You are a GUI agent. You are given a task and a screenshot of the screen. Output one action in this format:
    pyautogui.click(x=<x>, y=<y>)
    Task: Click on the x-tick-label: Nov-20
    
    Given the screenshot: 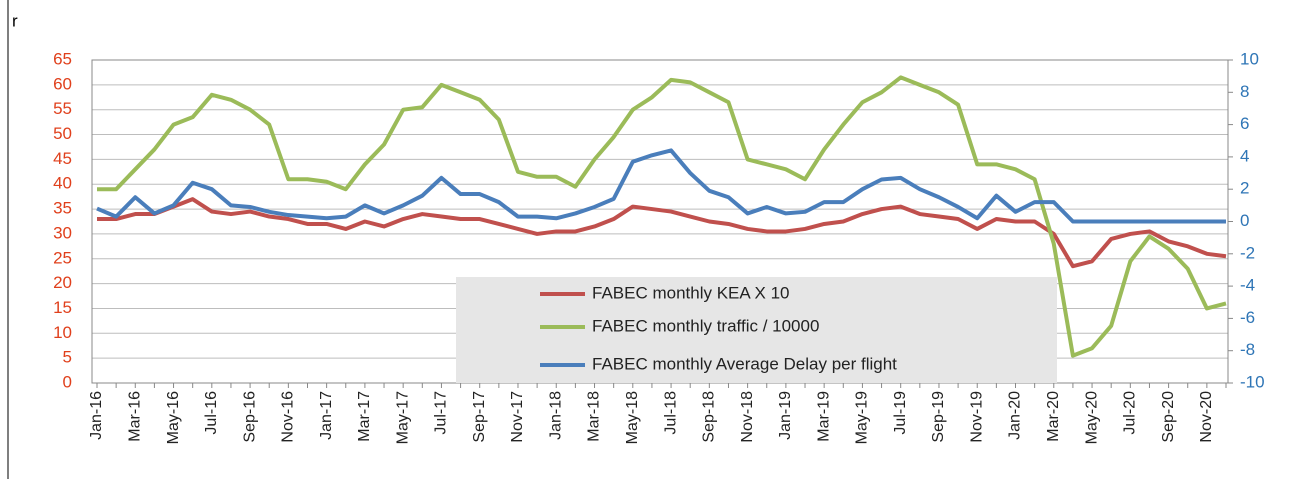 What is the action you would take?
    pyautogui.click(x=1206, y=417)
    